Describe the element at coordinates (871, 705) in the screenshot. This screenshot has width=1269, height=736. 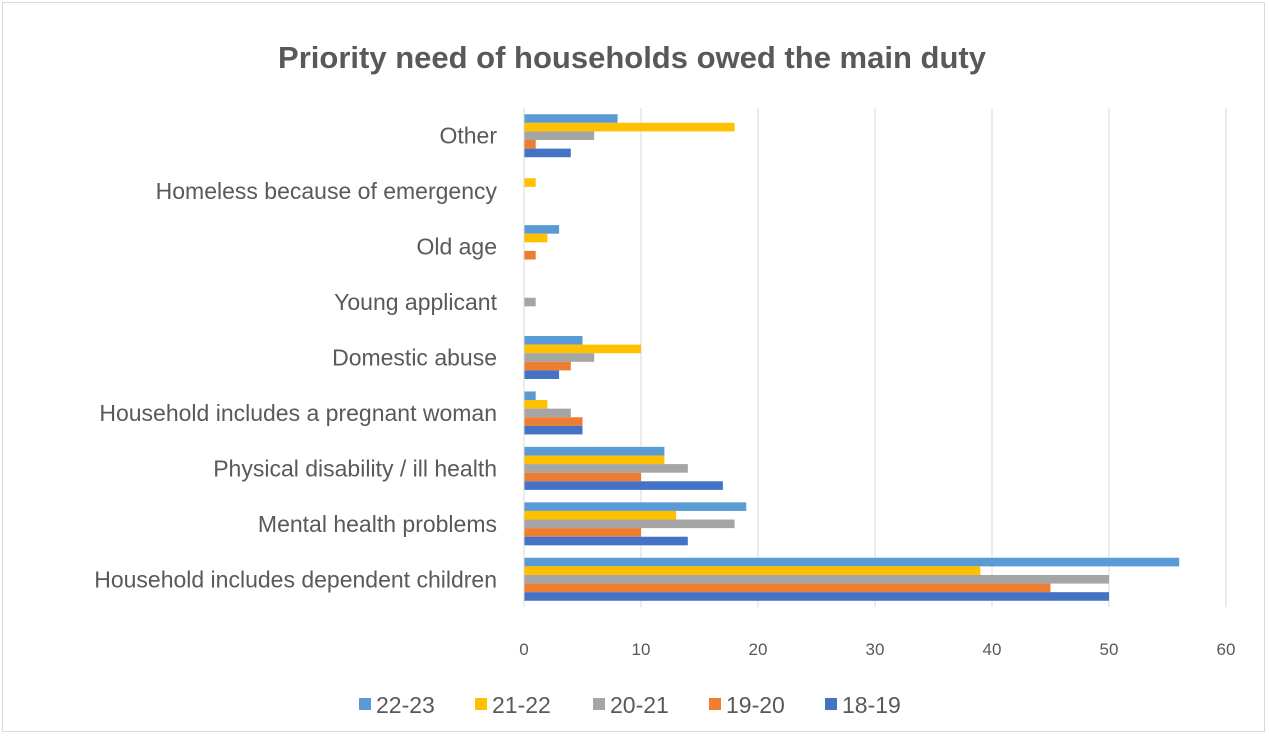
I see `legend-label: 18-19` at that location.